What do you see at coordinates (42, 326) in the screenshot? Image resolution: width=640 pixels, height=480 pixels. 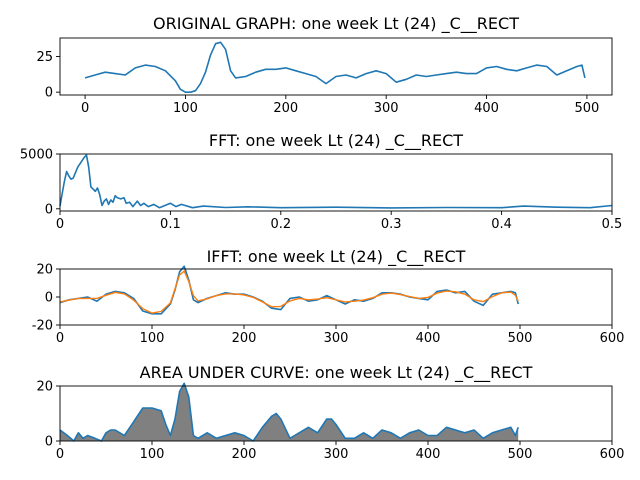 I see `y-tick-label: -20` at bounding box center [42, 326].